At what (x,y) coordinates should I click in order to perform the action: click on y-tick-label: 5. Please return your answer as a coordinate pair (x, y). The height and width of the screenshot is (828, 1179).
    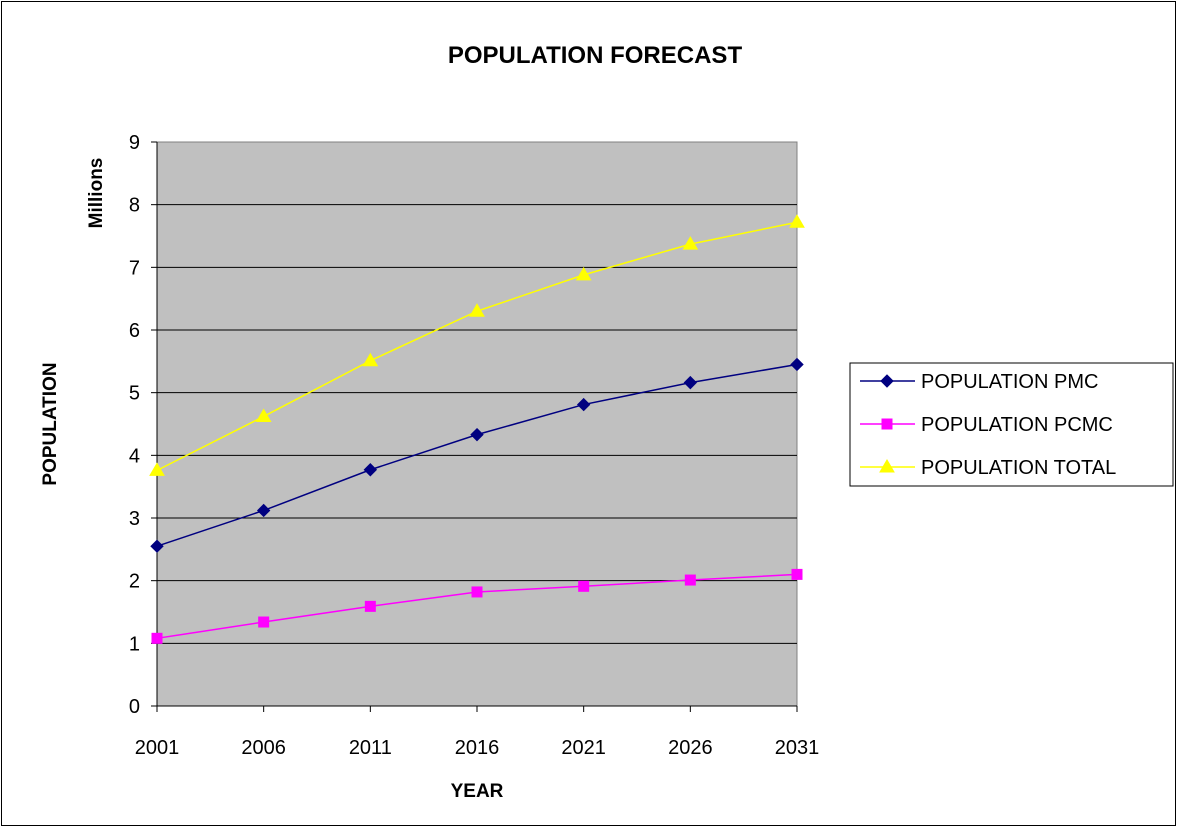
    Looking at the image, I should click on (134, 394).